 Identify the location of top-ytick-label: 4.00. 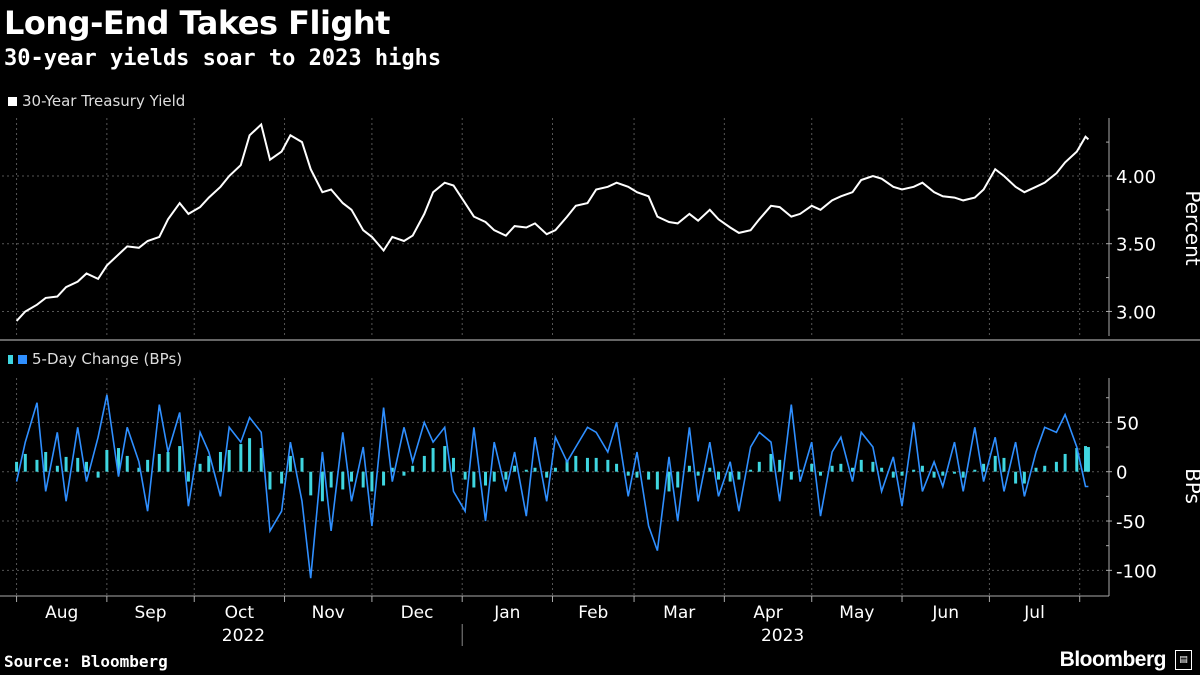
(1136, 177).